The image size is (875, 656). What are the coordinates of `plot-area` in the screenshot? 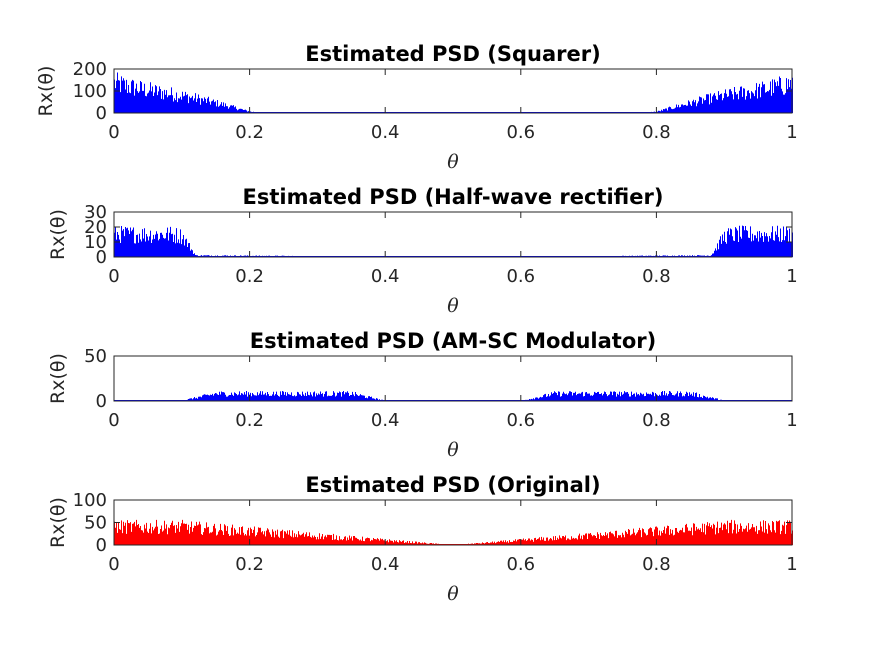 It's located at (453, 234).